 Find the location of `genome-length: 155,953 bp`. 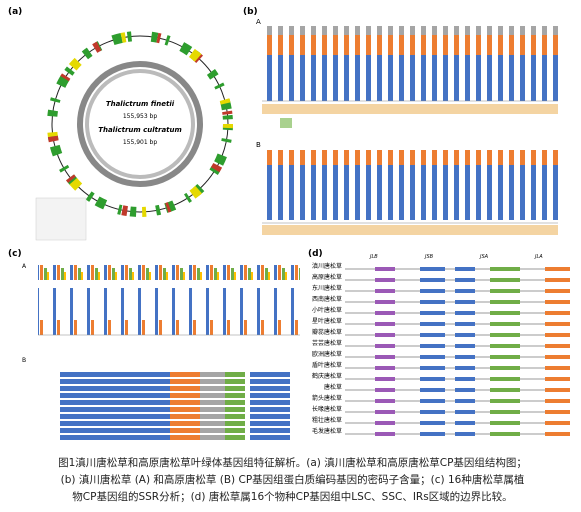

genome-length: 155,953 bp is located at coordinates (140, 116).